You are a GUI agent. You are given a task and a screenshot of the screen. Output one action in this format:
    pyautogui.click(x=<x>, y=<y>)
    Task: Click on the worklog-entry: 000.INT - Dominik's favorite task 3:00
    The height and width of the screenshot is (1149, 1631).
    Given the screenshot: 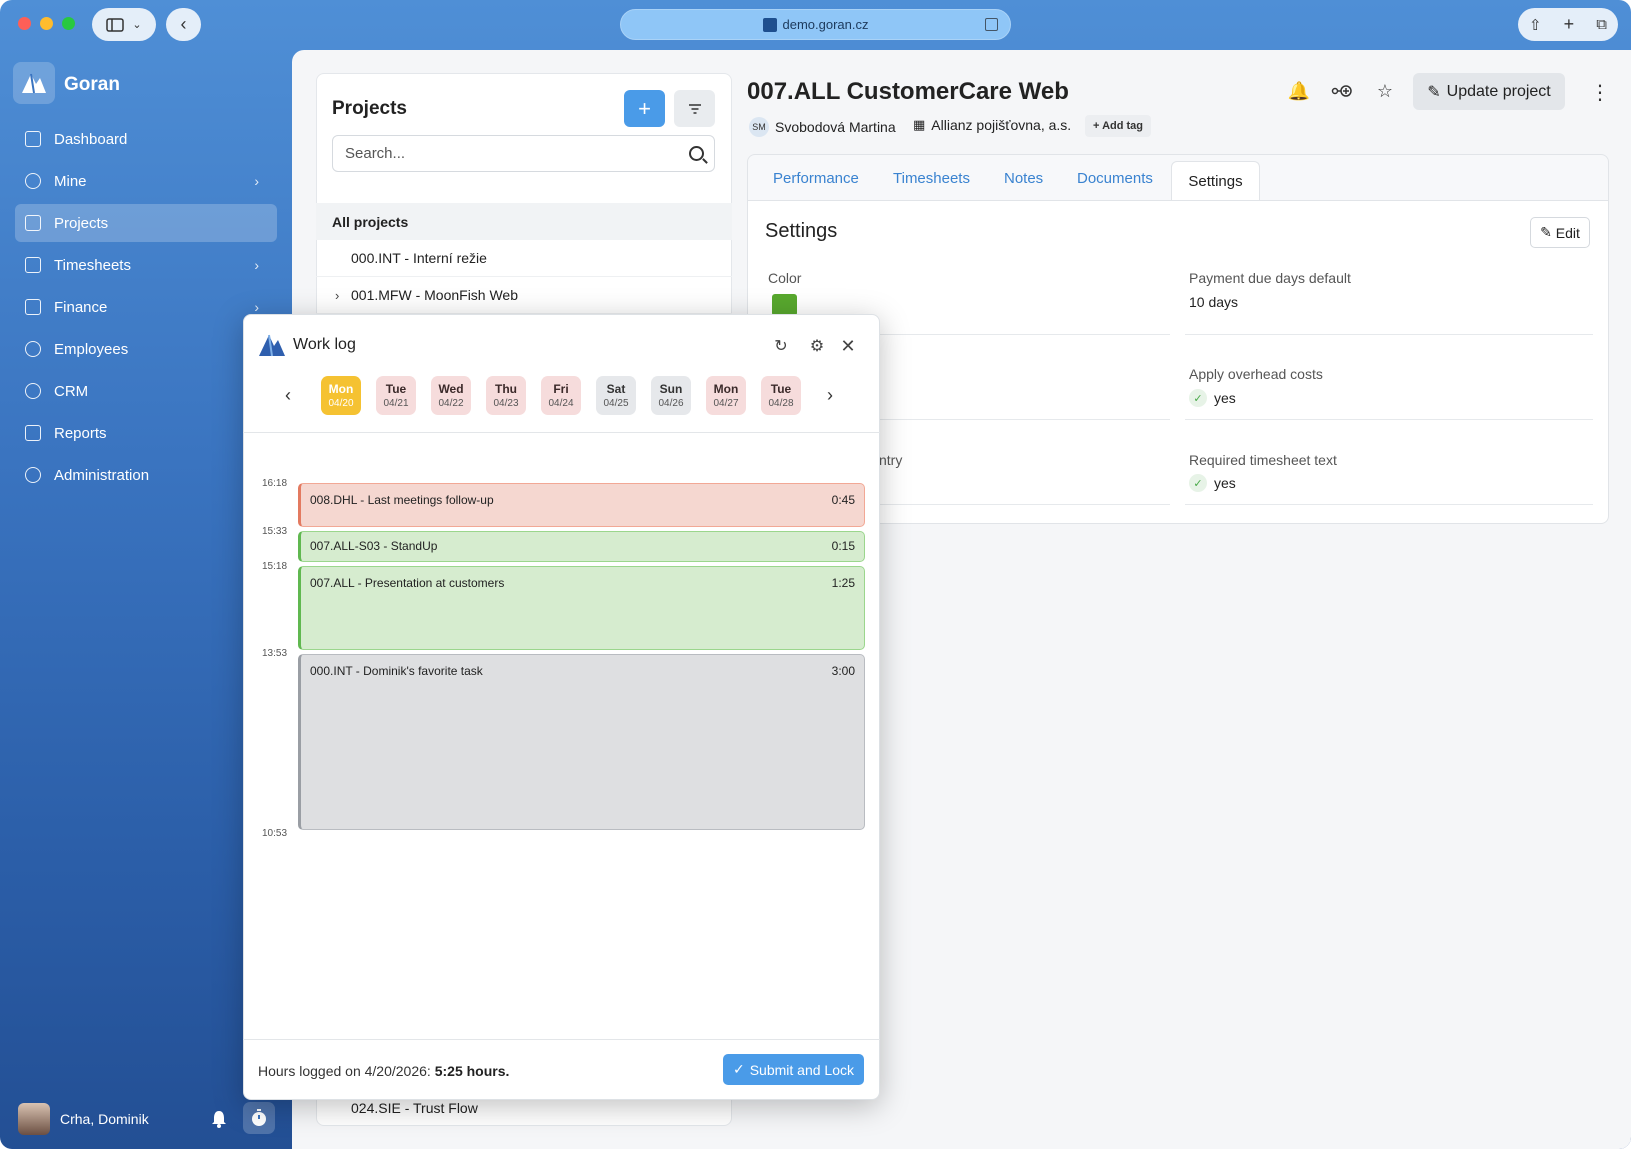 What is the action you would take?
    pyautogui.click(x=581, y=742)
    